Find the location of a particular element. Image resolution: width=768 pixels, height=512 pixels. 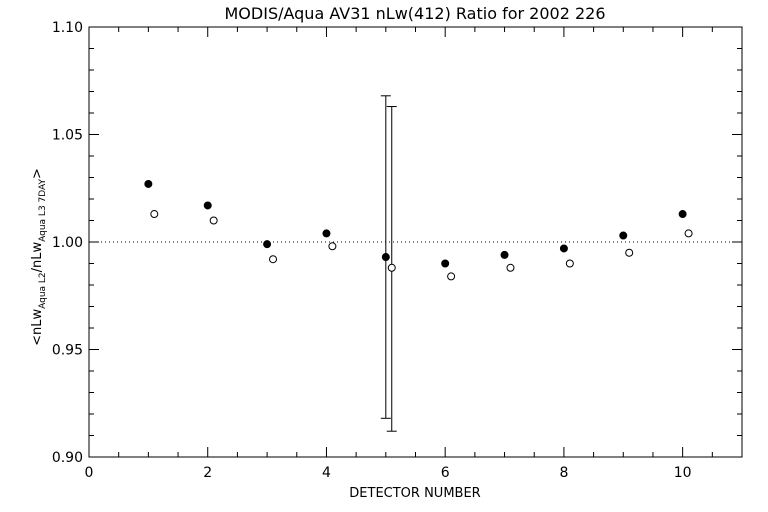

x-tick-label: 8 is located at coordinates (563, 473).